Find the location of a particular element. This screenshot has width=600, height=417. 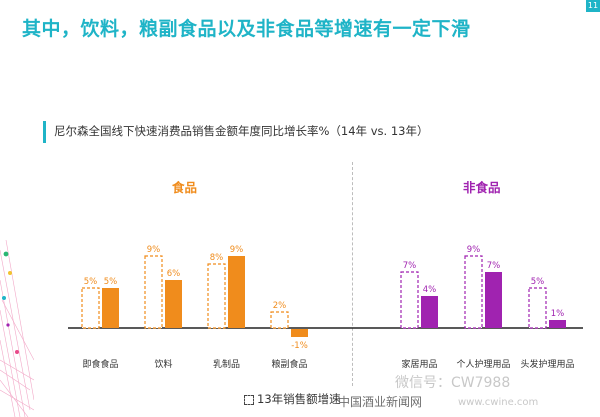

category-label: 家居用品 is located at coordinates (419, 364).